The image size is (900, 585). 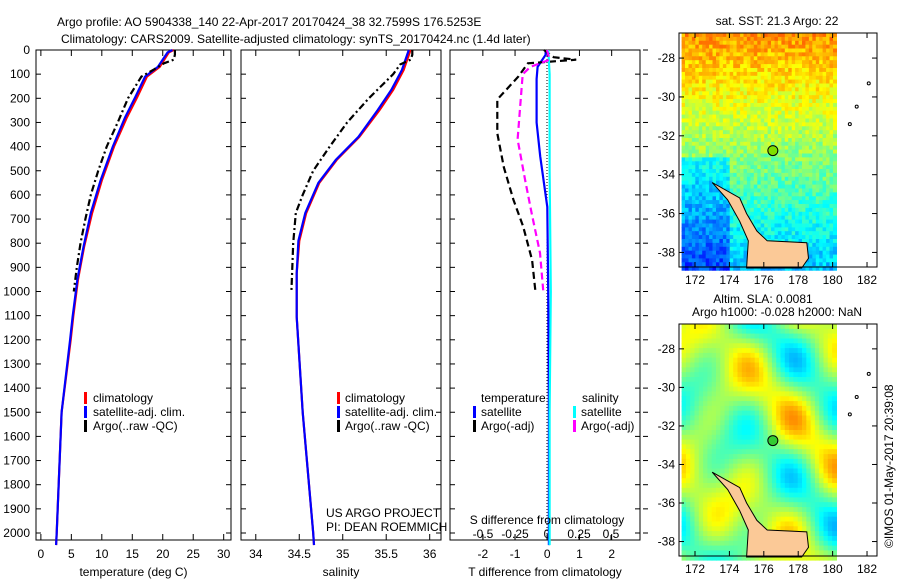 What do you see at coordinates (759, 442) in the screenshot?
I see `data-field` at bounding box center [759, 442].